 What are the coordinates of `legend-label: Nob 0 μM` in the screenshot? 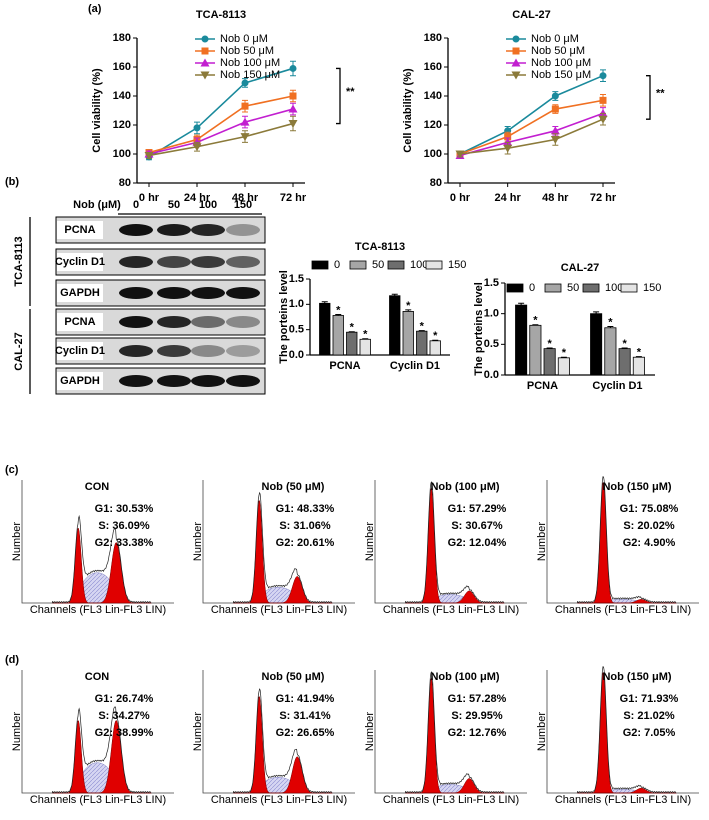 It's located at (555, 39).